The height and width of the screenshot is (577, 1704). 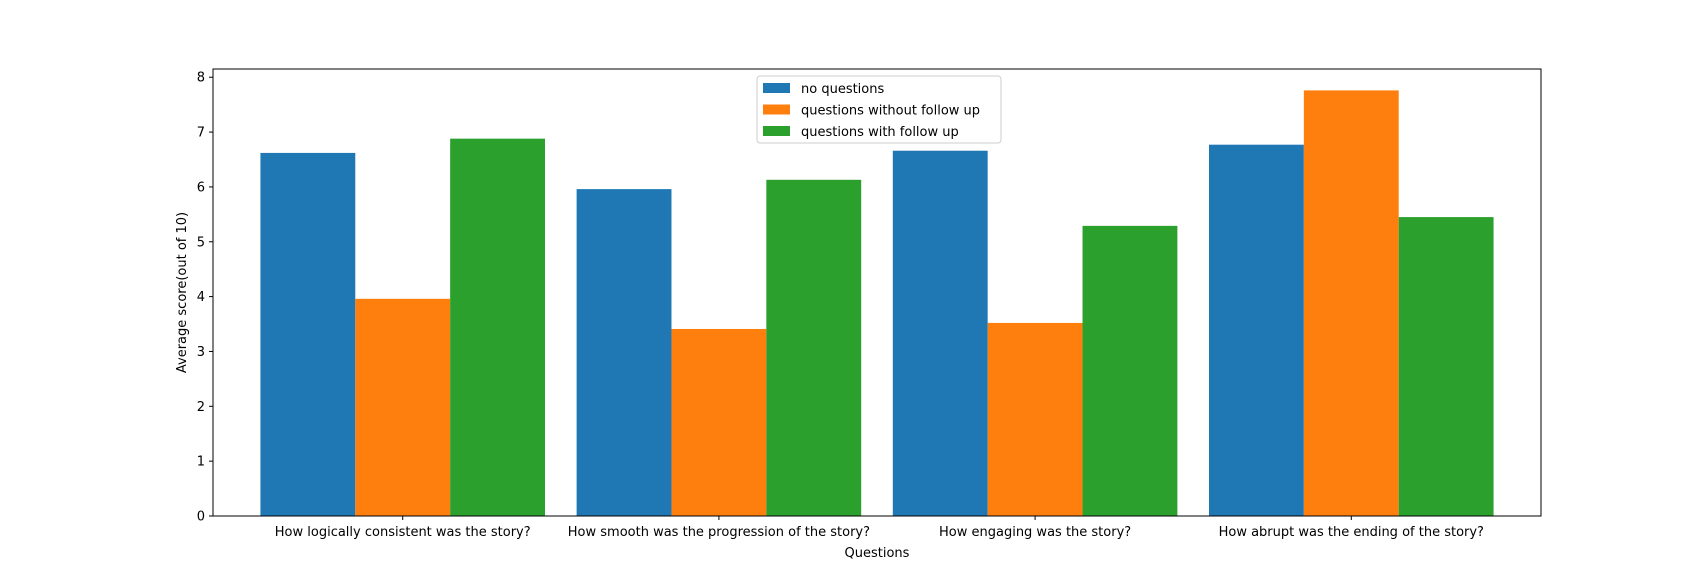 I want to click on legend-box, so click(x=879, y=109).